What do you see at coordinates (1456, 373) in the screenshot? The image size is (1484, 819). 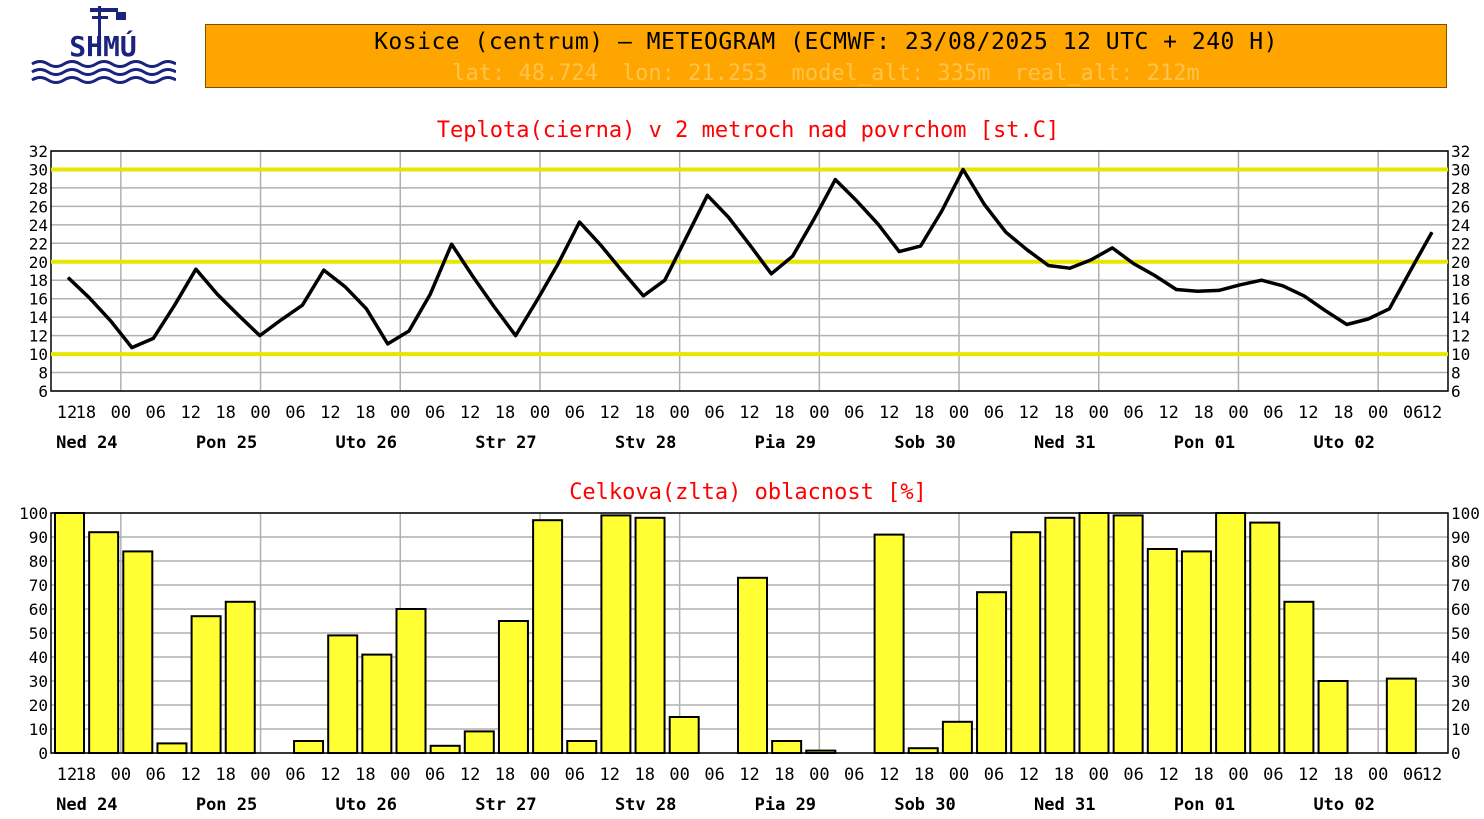 I see `temperature-ytick-right: 8` at bounding box center [1456, 373].